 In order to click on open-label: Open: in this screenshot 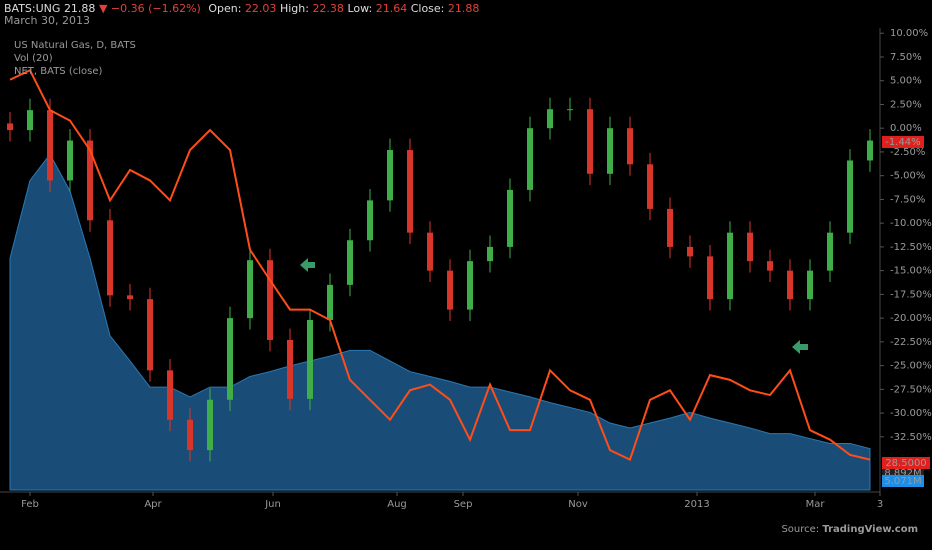, I will do `click(224, 8)`.